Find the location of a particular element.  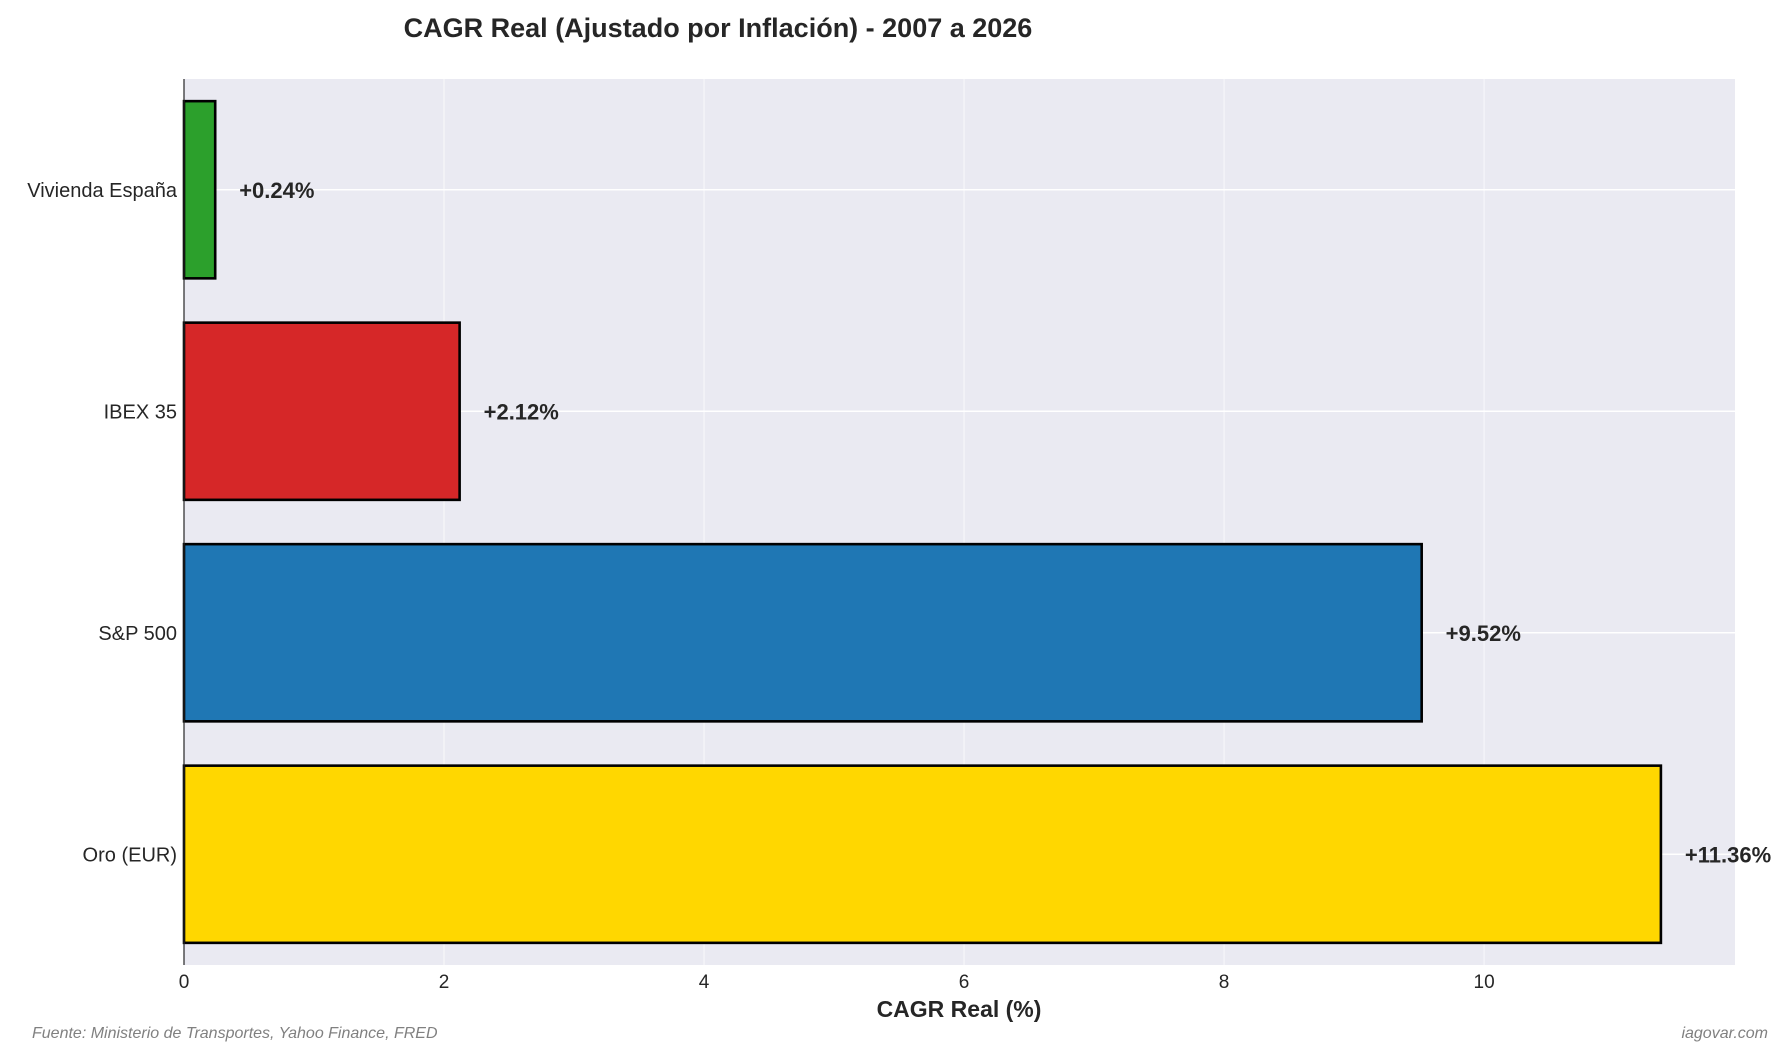

x-axis-ticks: 0 2 4 6 8 10 is located at coordinates (837, 982).